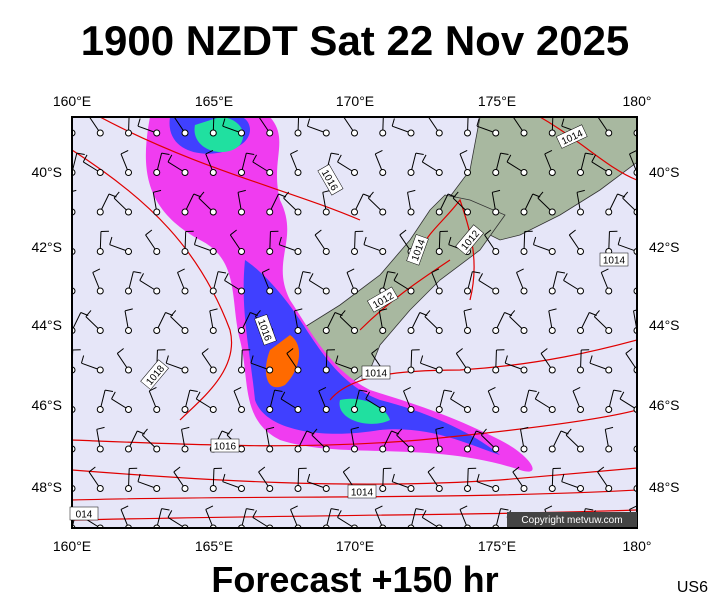 The image size is (711, 600). I want to click on lat-label-left: 48°S, so click(46, 487).